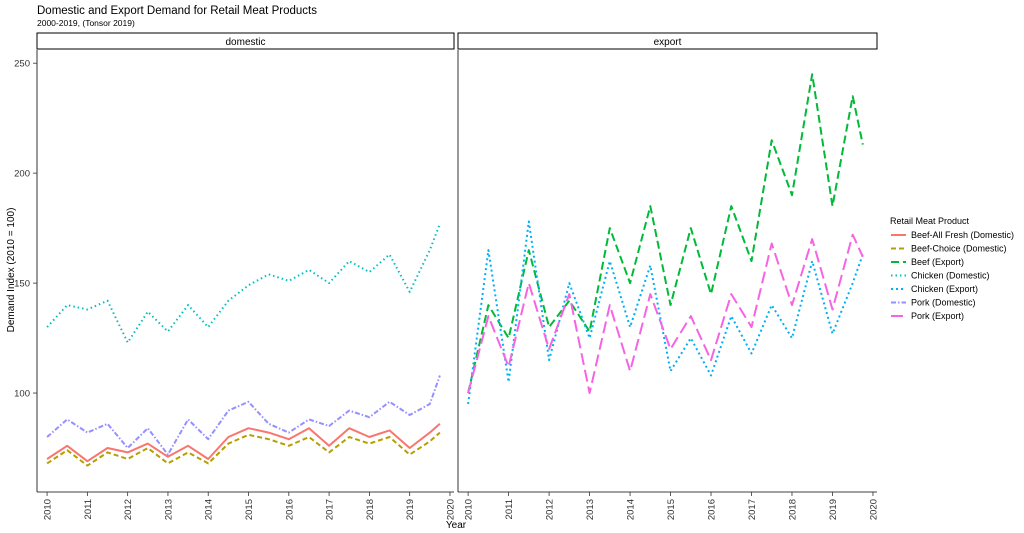 The width and height of the screenshot is (1024, 533). I want to click on legend-label: Beef-Choice (Domestic), so click(959, 249).